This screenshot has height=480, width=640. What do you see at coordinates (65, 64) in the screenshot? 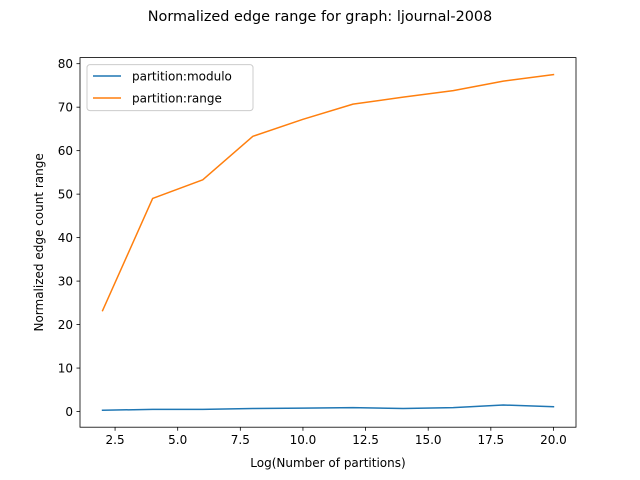
I see `y-tick-label: 80` at bounding box center [65, 64].